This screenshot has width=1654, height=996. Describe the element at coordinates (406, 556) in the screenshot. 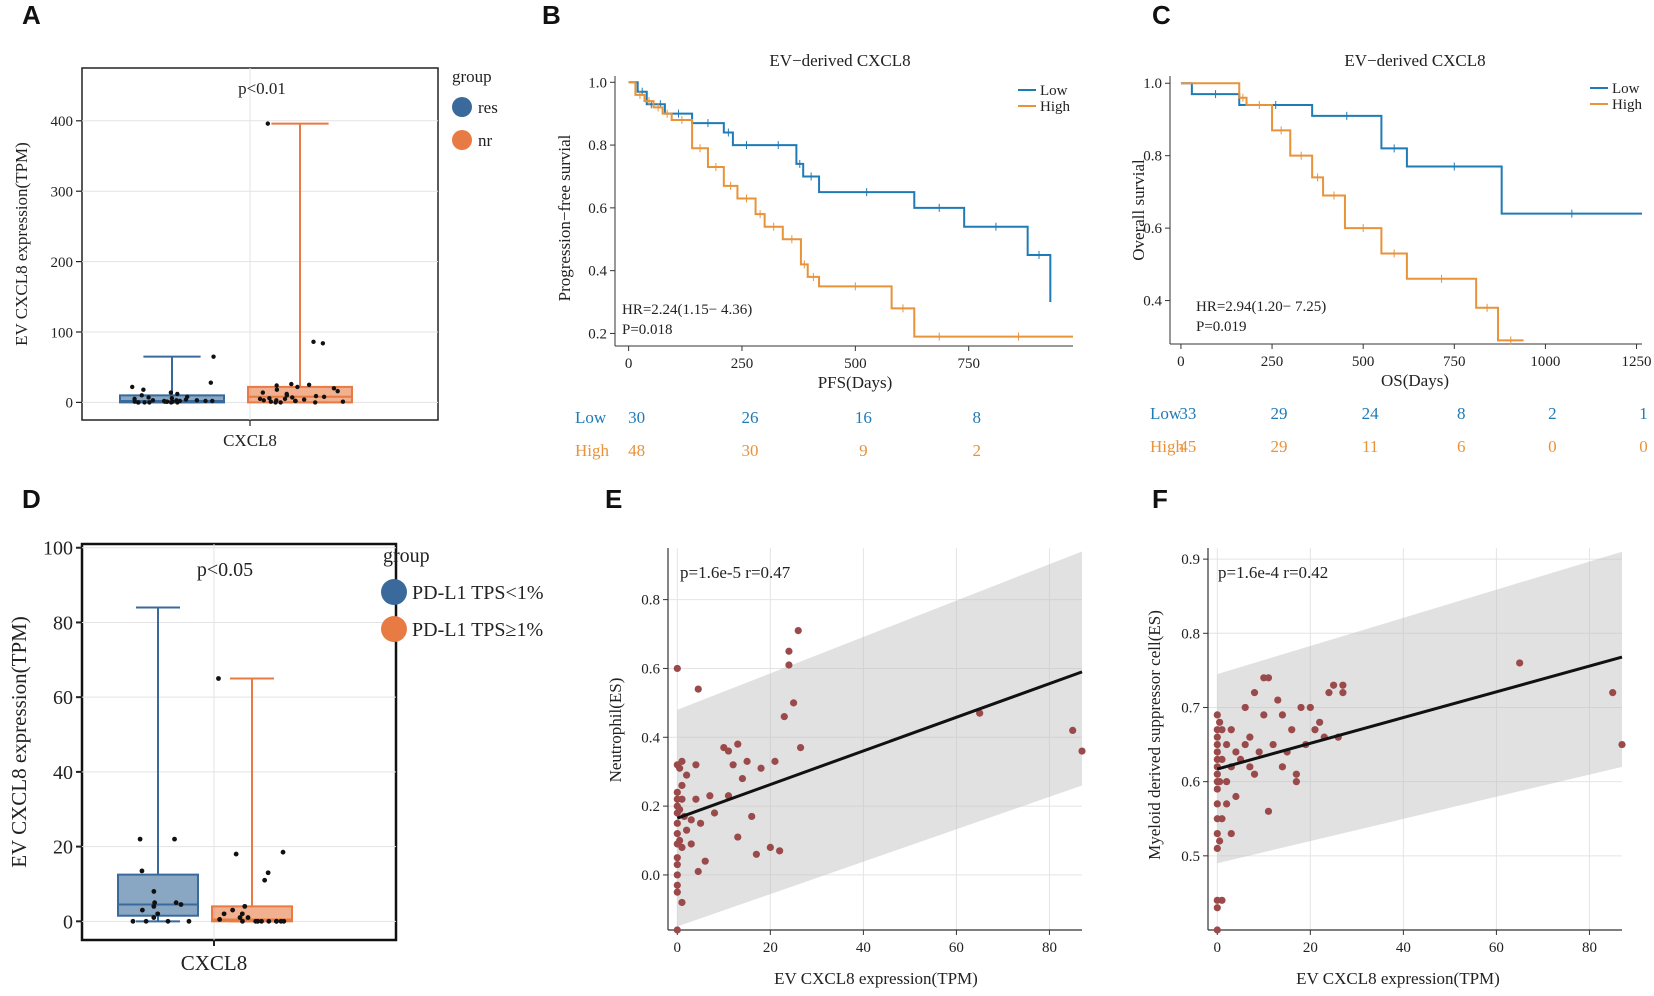

I see `legend-title-d: group` at that location.